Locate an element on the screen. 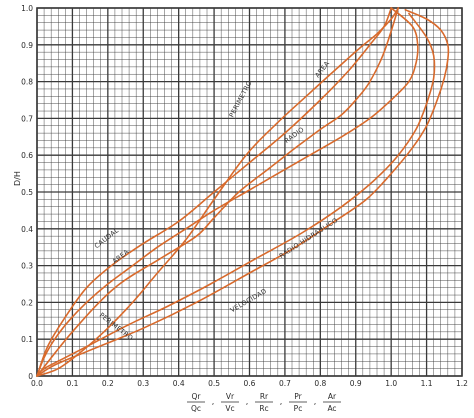 This screenshot has height=418, width=474. y-tick-label: 0.7 is located at coordinates (27, 118).